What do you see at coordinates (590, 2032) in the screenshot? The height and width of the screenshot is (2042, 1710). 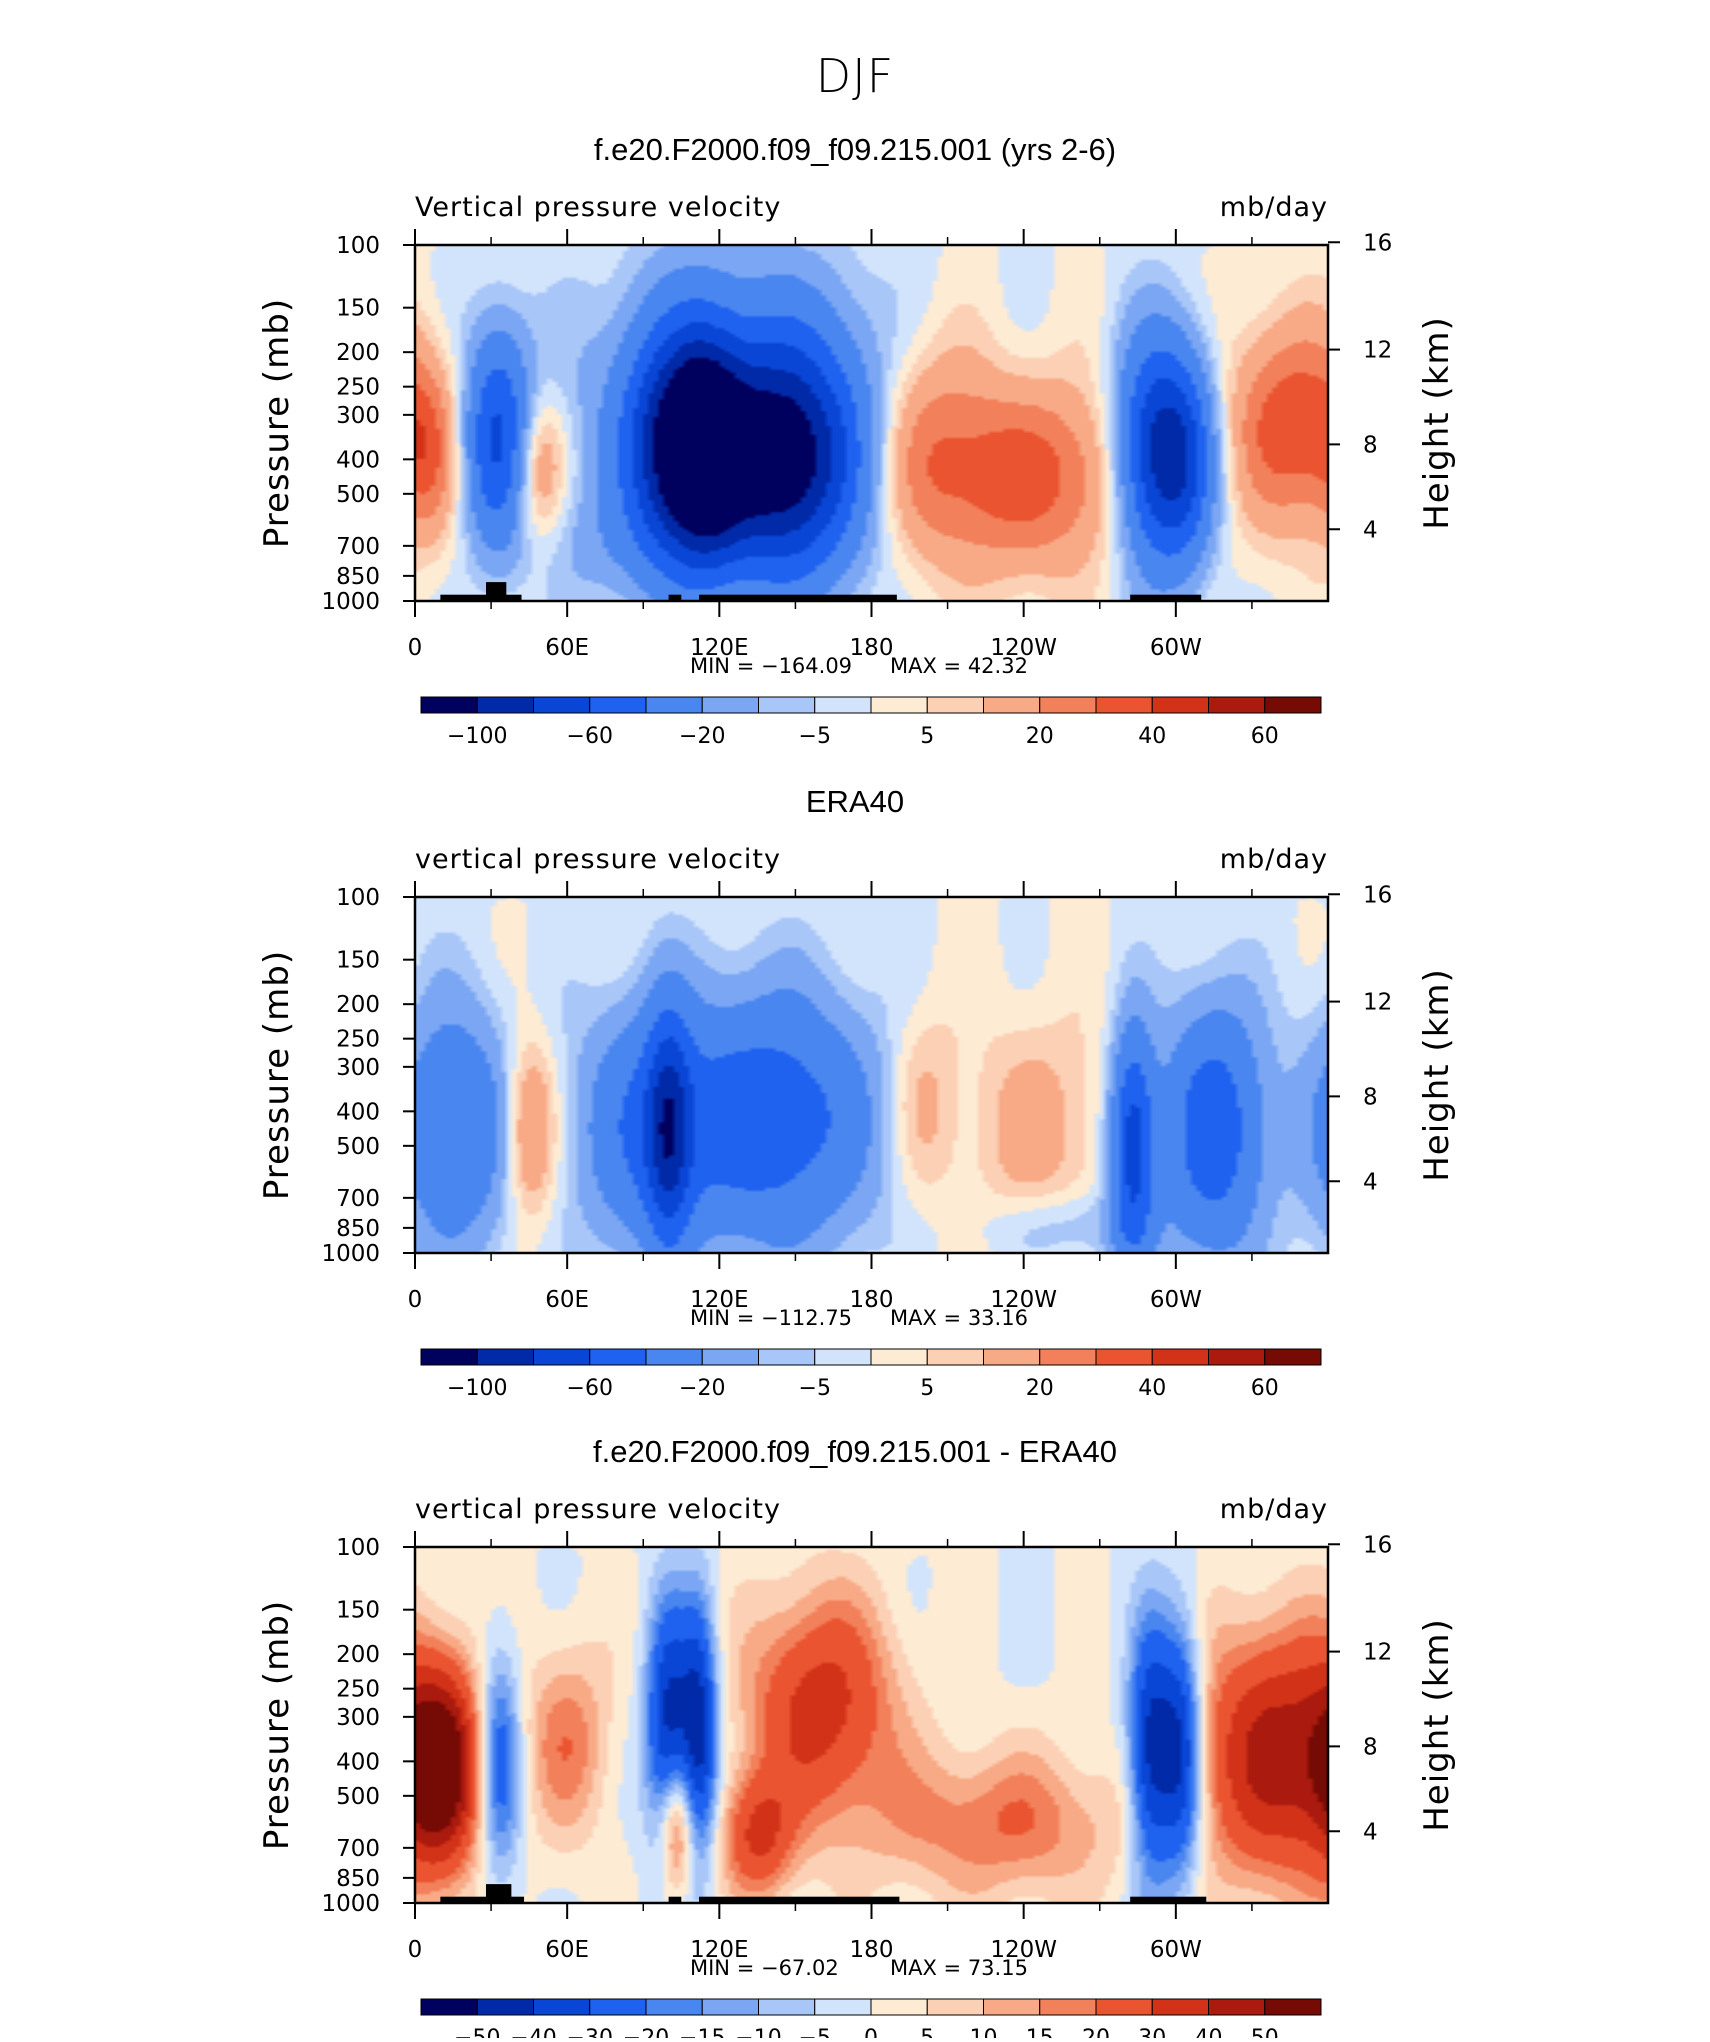 I see `colorbar-label: −30` at bounding box center [590, 2032].